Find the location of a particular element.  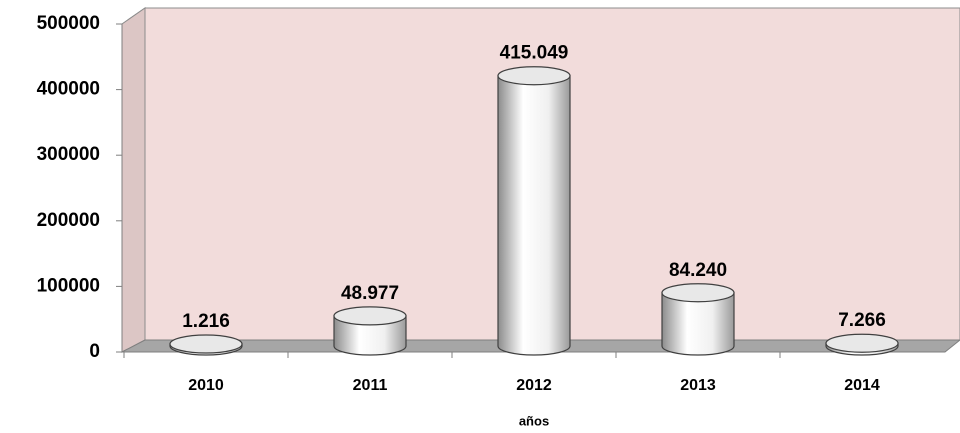

y-tick-label: 200000 is located at coordinates (68, 220).